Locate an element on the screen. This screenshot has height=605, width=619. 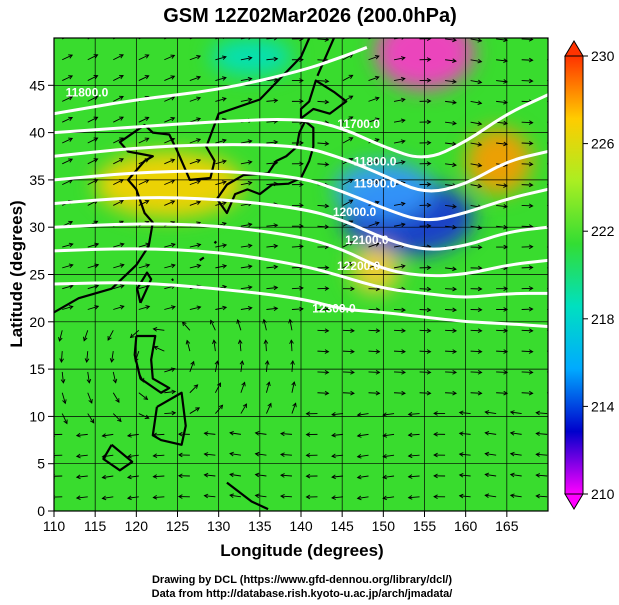
coastline-segment is located at coordinates (247, 496).